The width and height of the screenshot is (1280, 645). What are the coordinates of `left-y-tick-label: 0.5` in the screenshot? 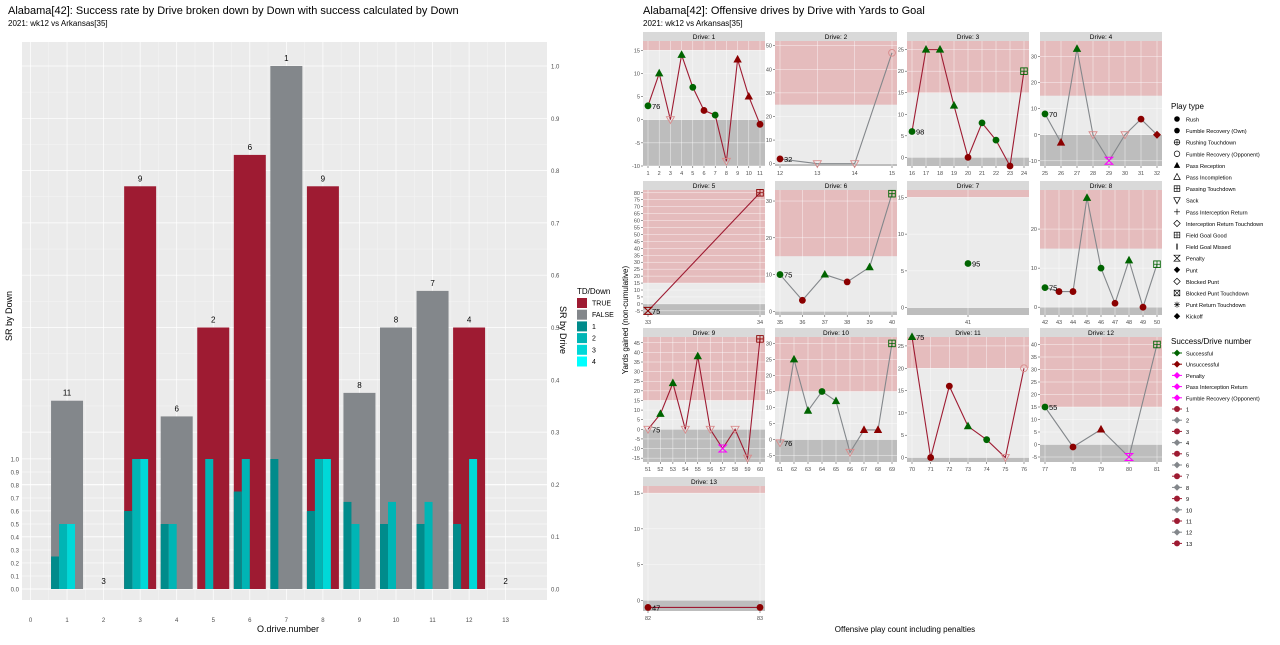 It's located at (15, 526).